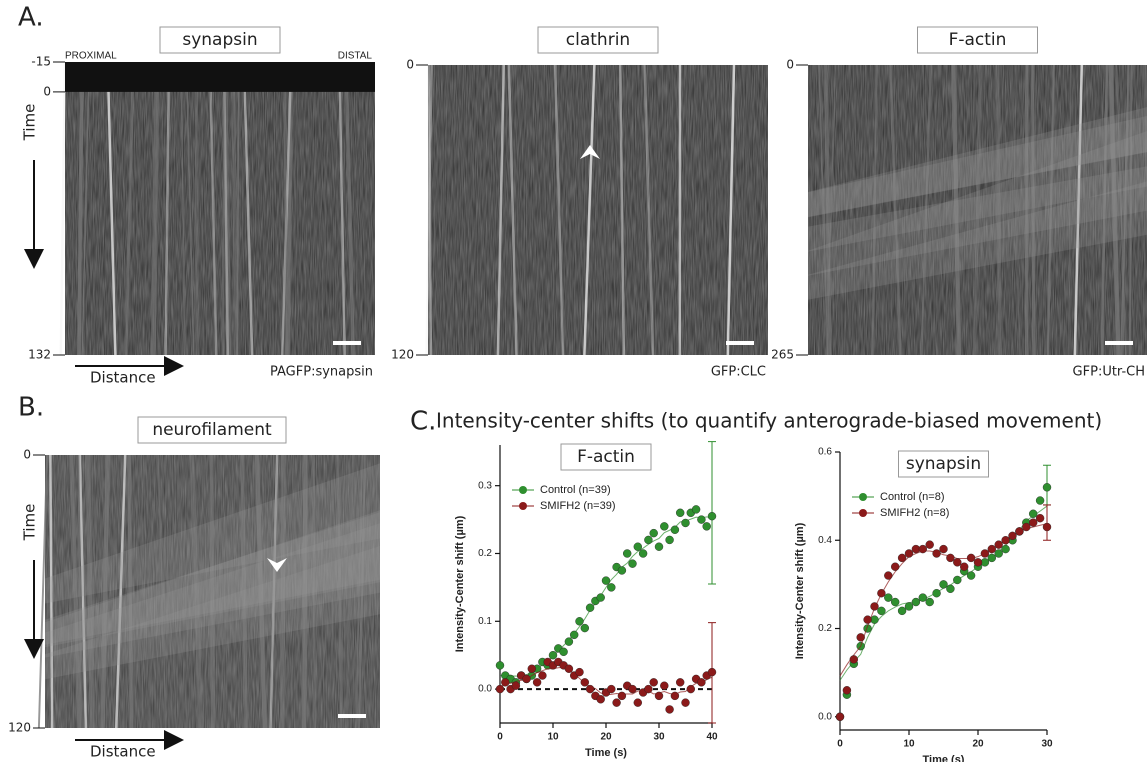  I want to click on panel-label: B., so click(31, 408).